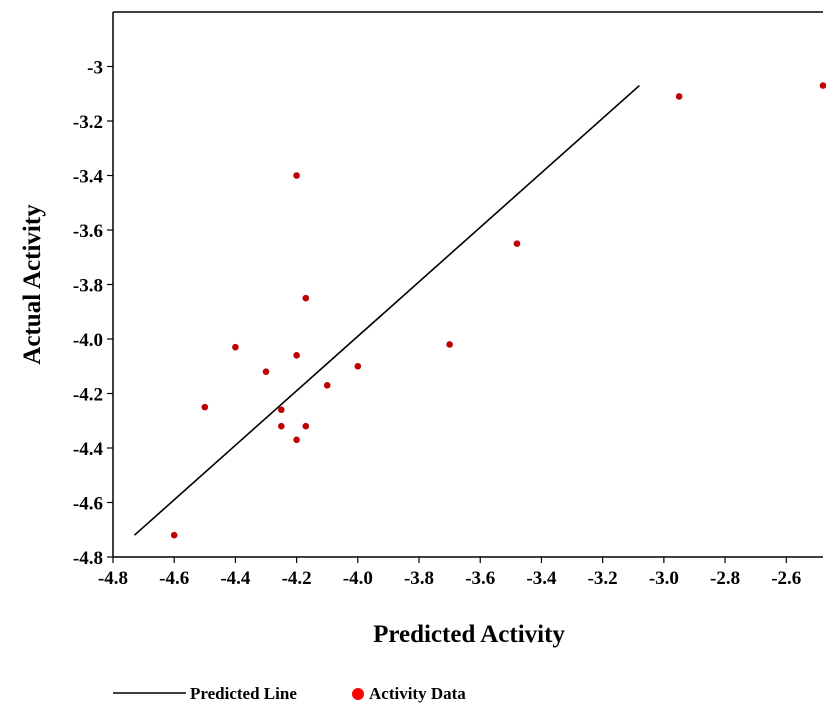  What do you see at coordinates (95, 68) in the screenshot?
I see `y-tick-label: -3` at bounding box center [95, 68].